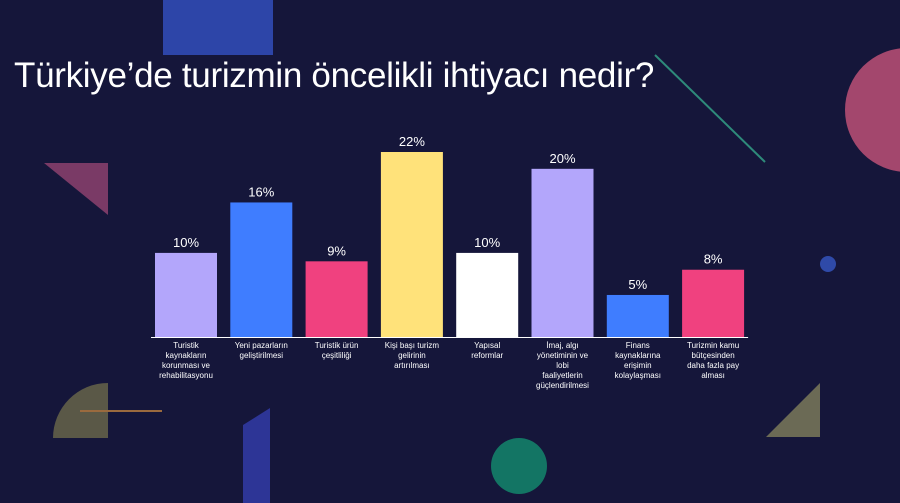 The width and height of the screenshot is (900, 503). What do you see at coordinates (261, 350) in the screenshot?
I see `category-label: Yeni pazarların geliştirilmesi` at bounding box center [261, 350].